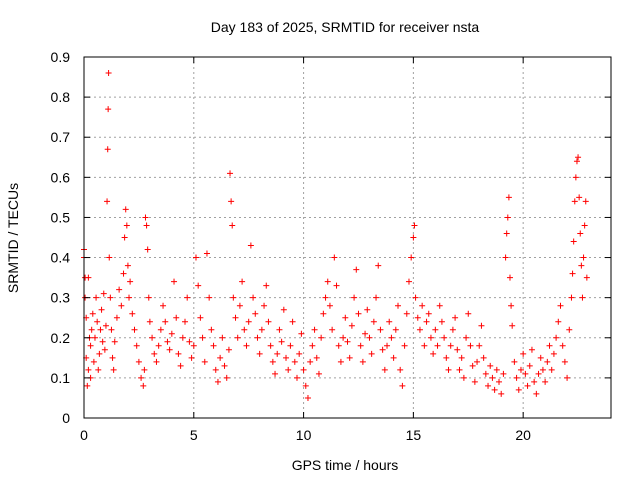 The height and width of the screenshot is (480, 640). Describe the element at coordinates (304, 435) in the screenshot. I see `x-tick-label: 10` at that location.